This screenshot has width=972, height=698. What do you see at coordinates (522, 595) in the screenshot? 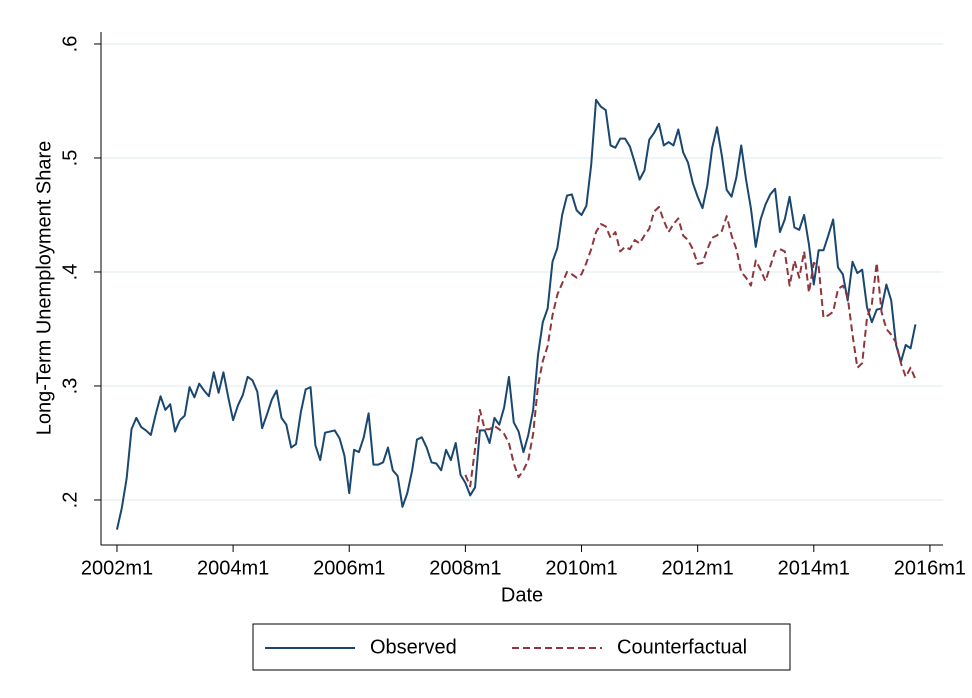
I see `x-axis-title: Date` at bounding box center [522, 595].